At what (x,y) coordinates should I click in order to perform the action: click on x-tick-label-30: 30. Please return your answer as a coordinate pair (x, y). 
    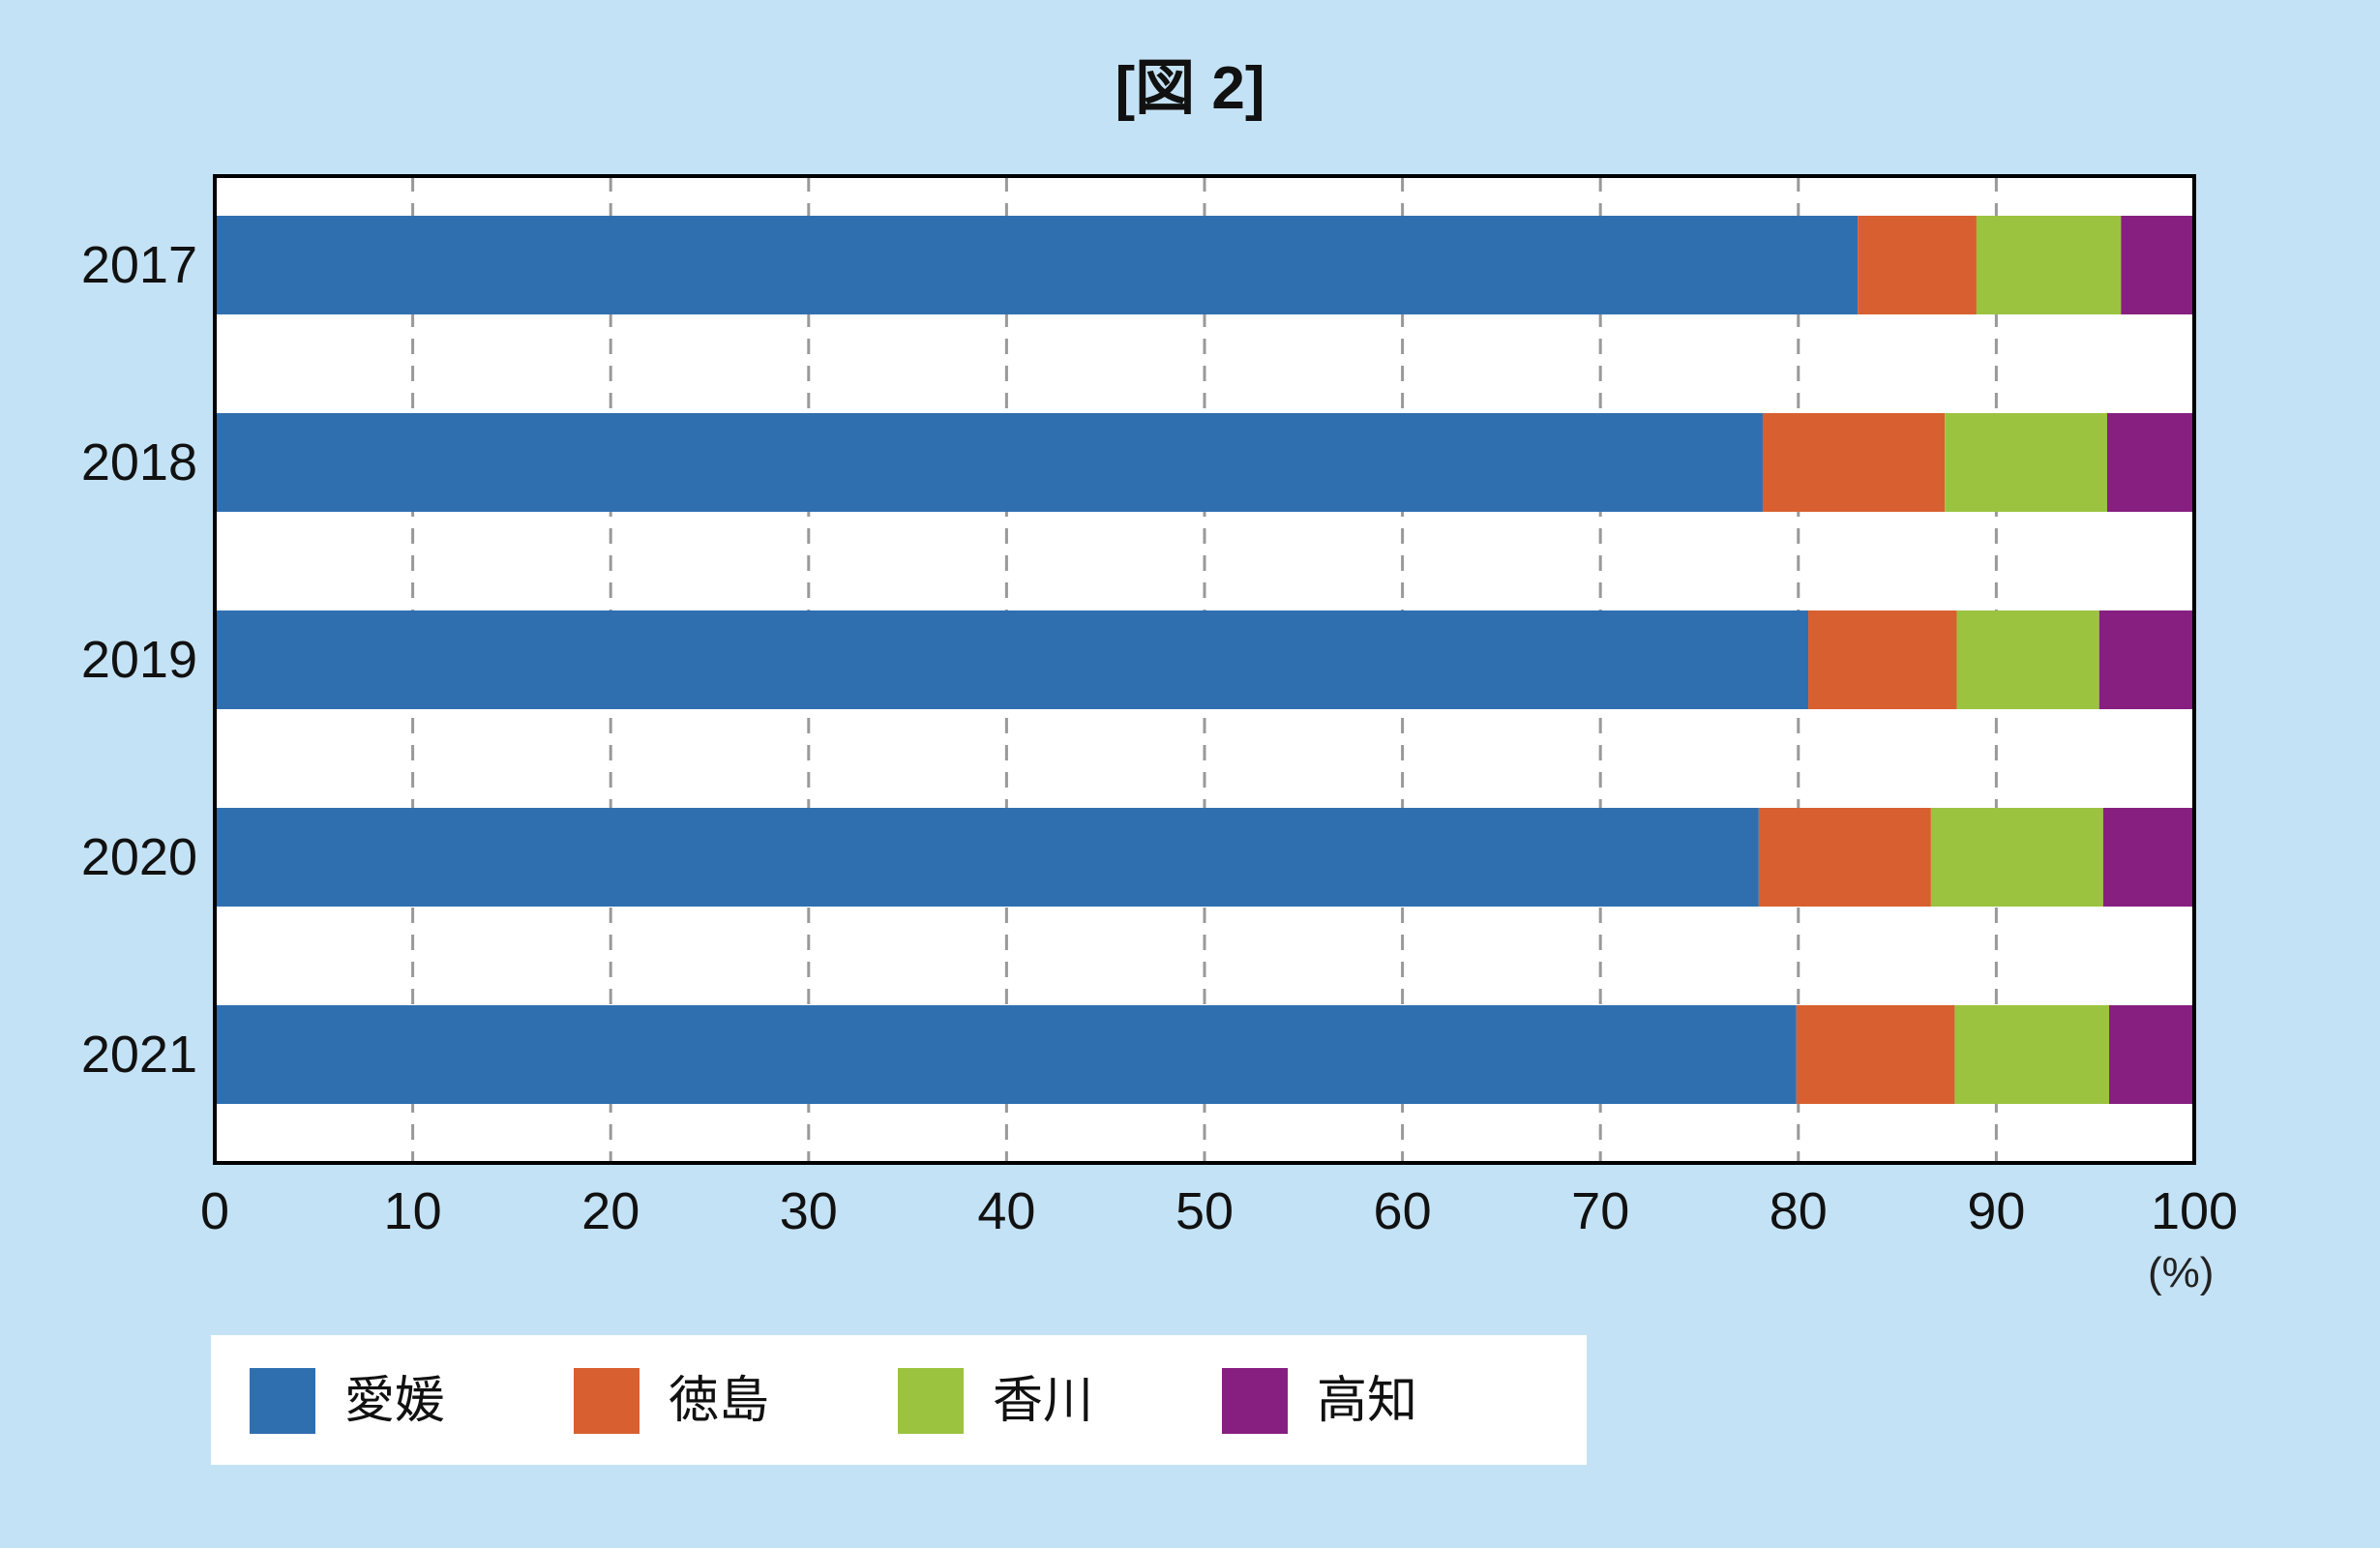
    Looking at the image, I should click on (809, 1211).